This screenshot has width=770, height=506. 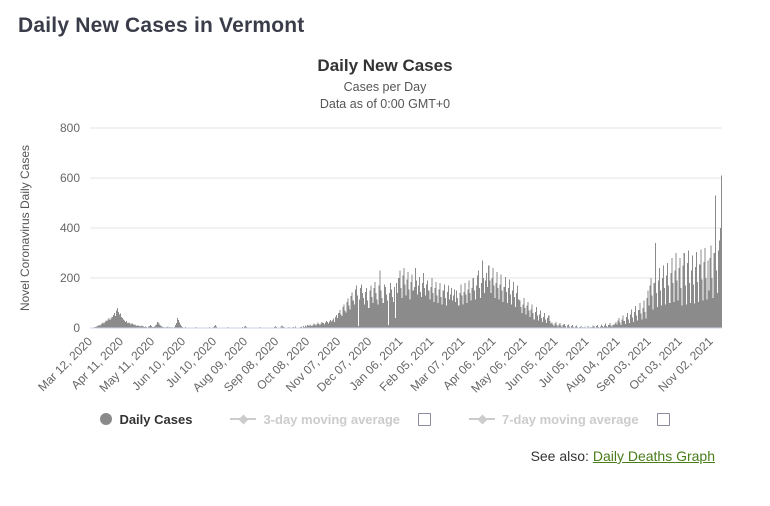 I want to click on svg-text: 200, so click(x=70, y=278).